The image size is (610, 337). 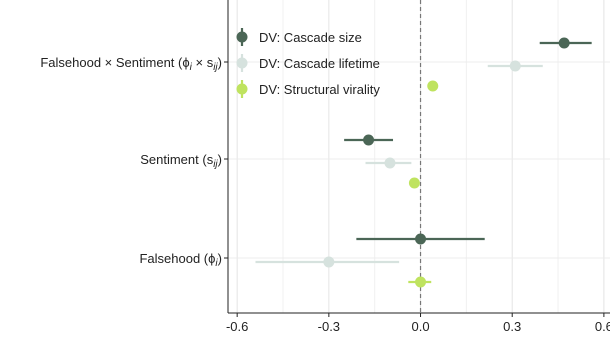 What do you see at coordinates (180, 260) in the screenshot?
I see `y-category-label: Falsehood (ϕi)` at bounding box center [180, 260].